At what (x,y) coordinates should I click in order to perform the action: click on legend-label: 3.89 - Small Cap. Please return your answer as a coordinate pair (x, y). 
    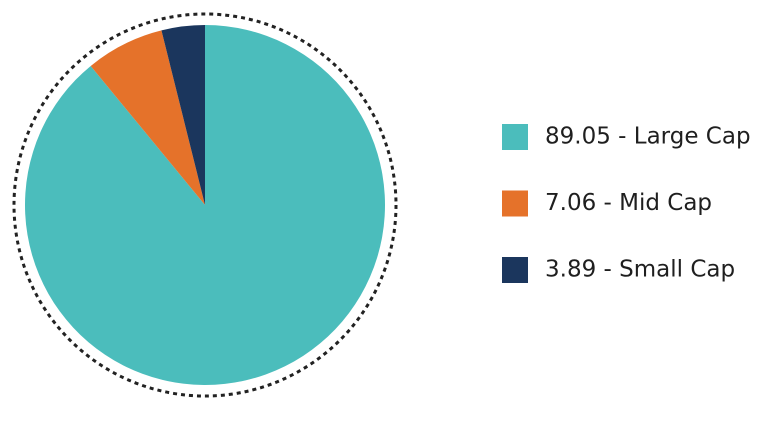
    Looking at the image, I should click on (640, 270).